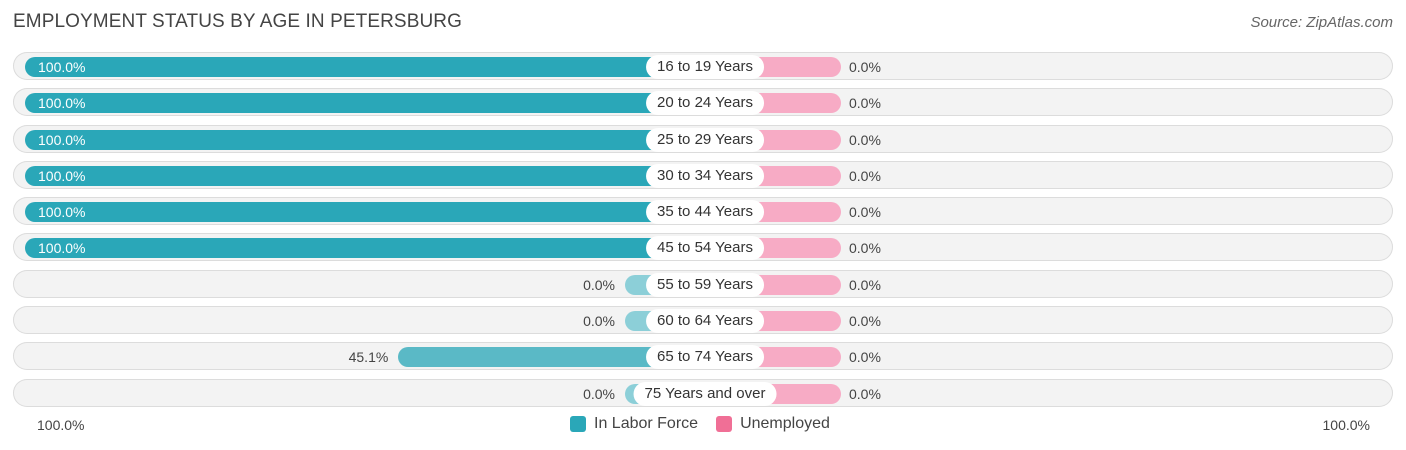 The width and height of the screenshot is (1406, 450). I want to click on chart-row: 0.0% 0.0% 75 Years and over, so click(703, 392).